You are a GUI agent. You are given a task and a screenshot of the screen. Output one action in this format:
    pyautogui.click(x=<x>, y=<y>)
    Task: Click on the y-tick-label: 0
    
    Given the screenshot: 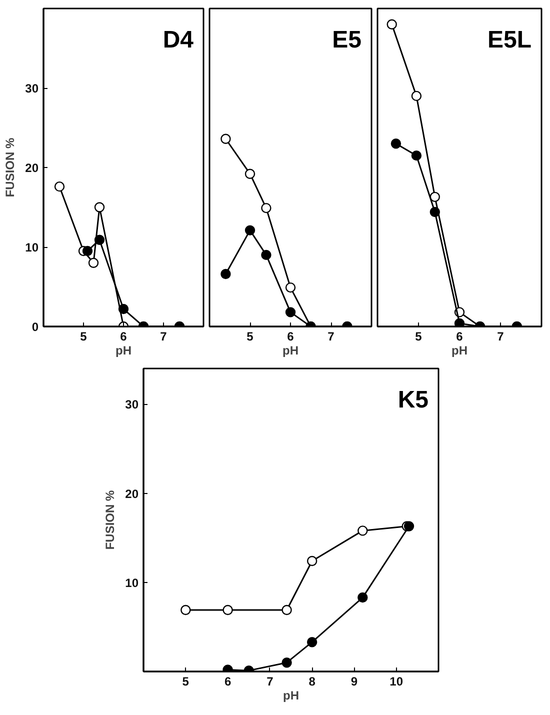 What is the action you would take?
    pyautogui.click(x=35, y=327)
    